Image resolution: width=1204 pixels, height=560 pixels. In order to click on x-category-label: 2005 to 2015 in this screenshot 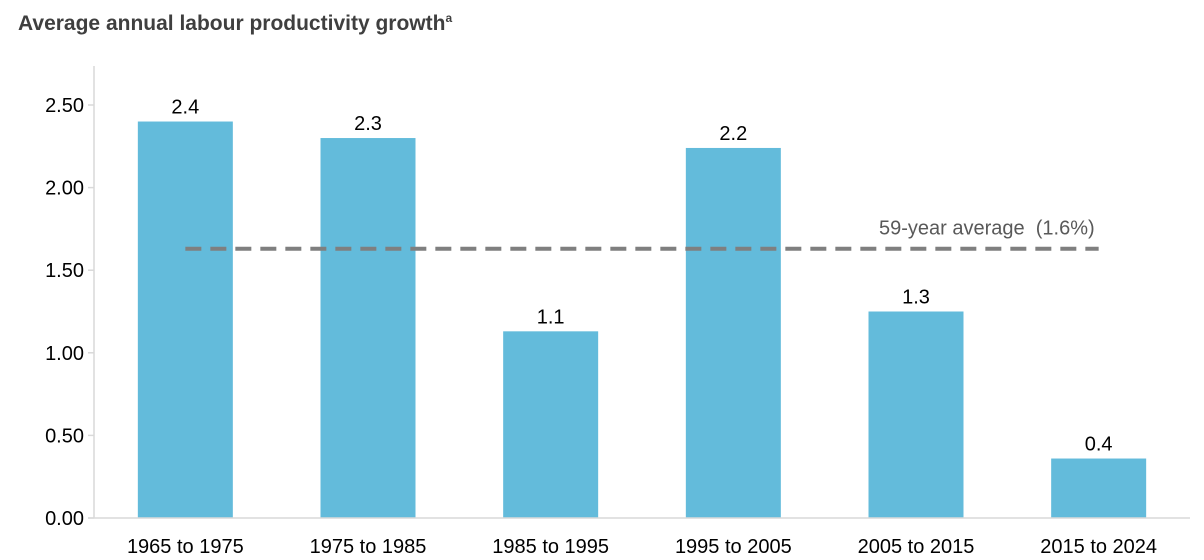, I will do `click(916, 547)`.